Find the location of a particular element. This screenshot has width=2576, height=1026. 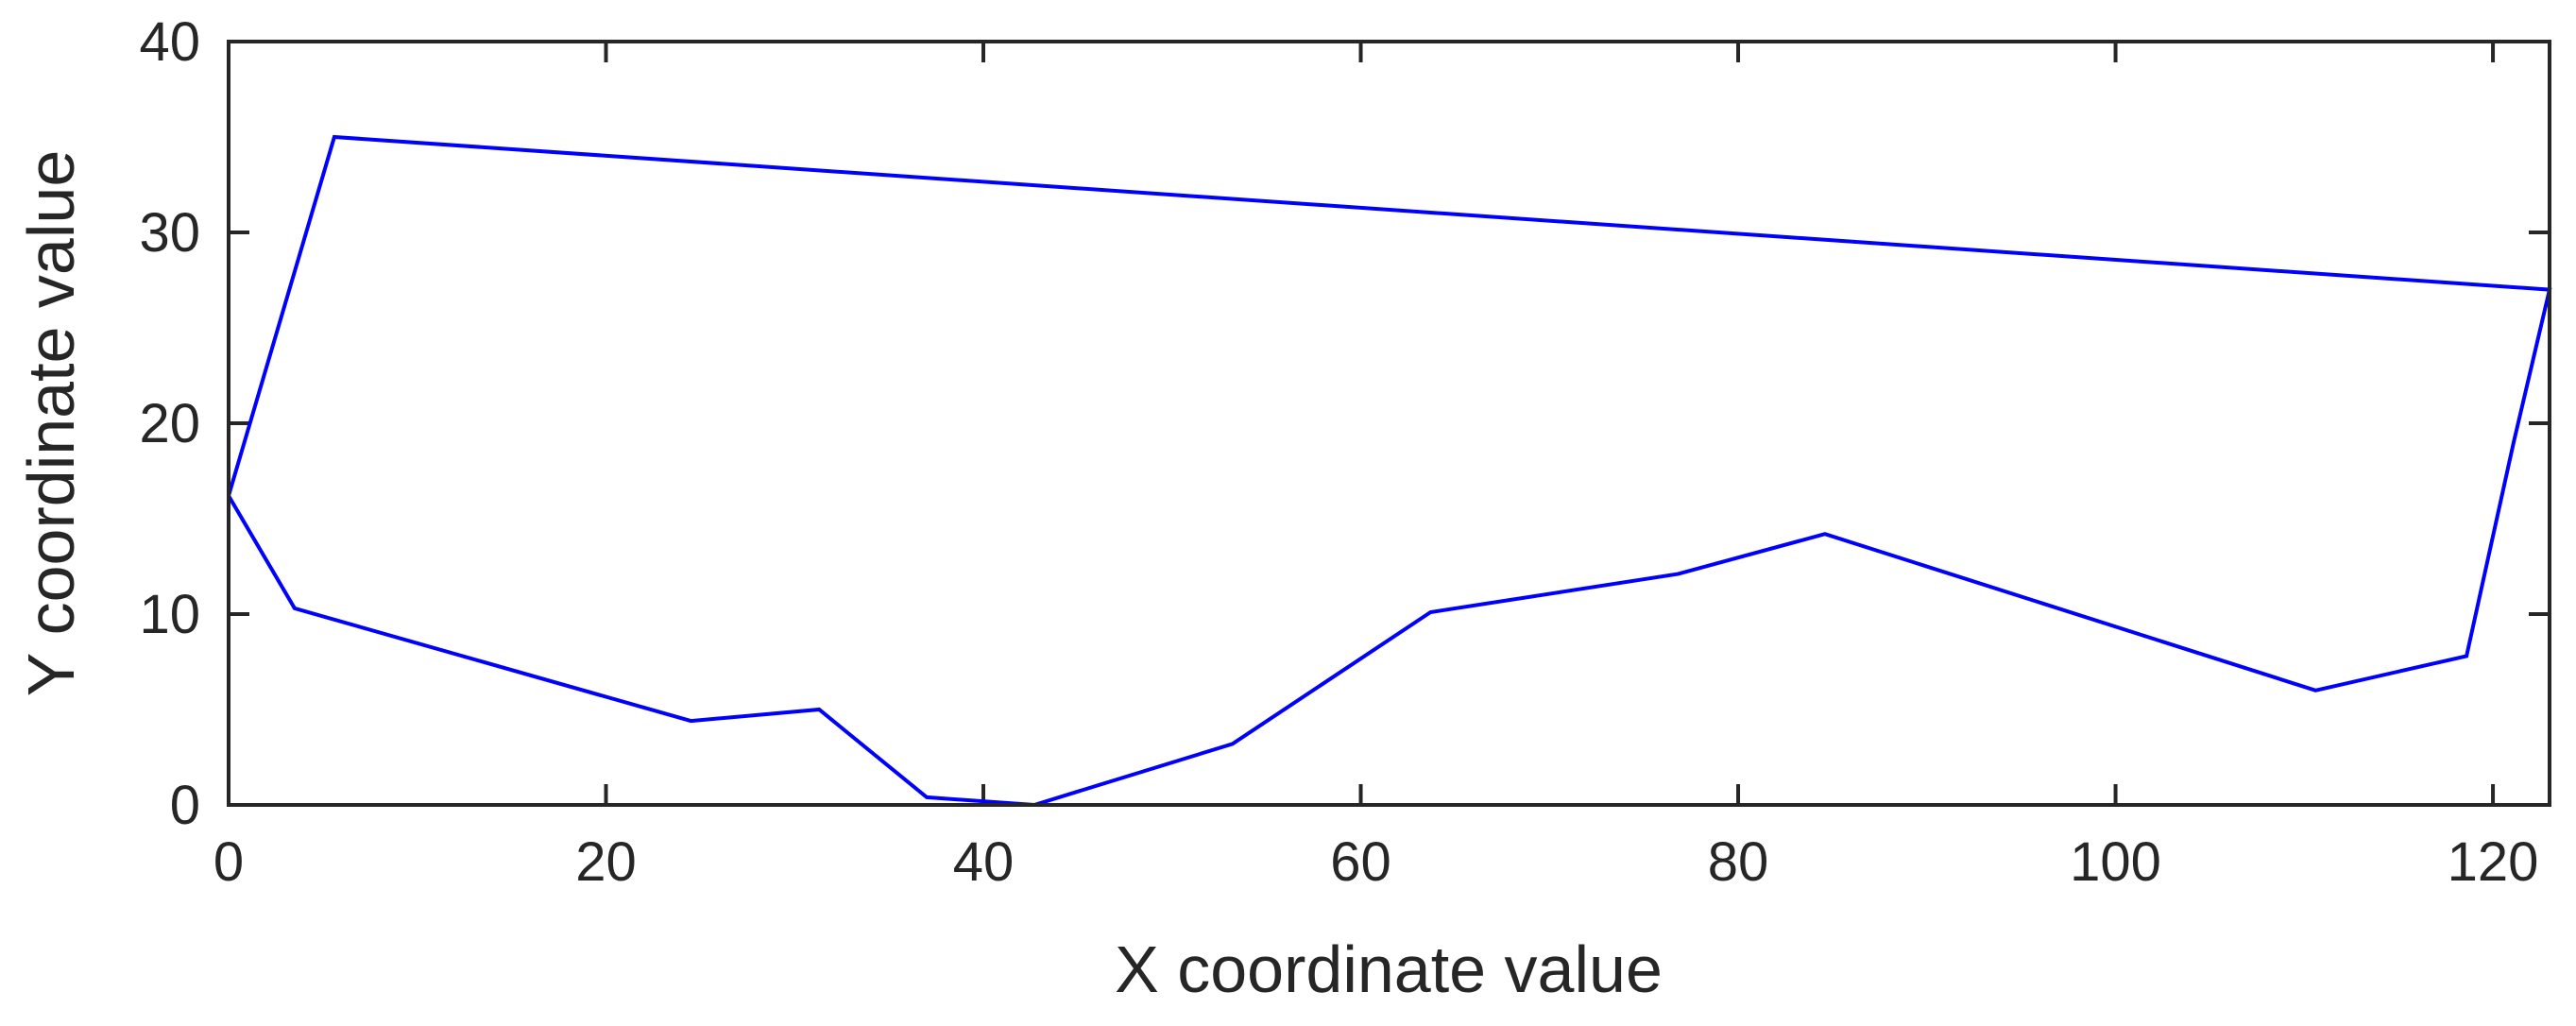

y-tick-label: 30 is located at coordinates (169, 233).